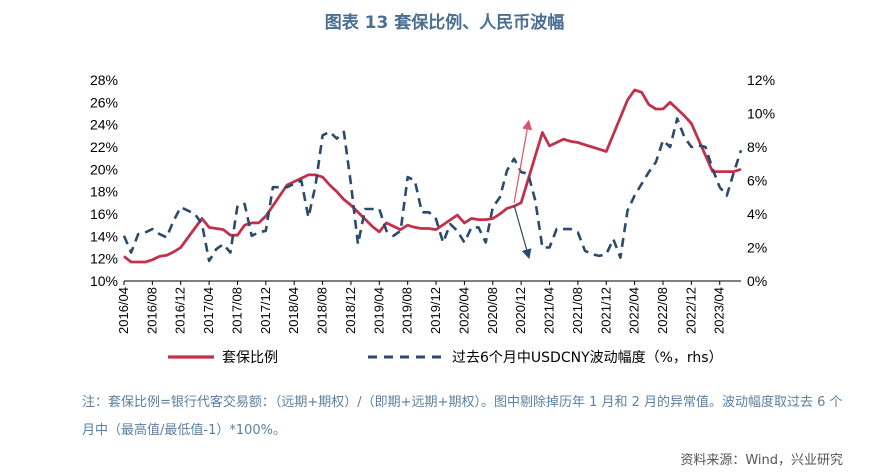  What do you see at coordinates (350, 310) in the screenshot?
I see `x-tick-label: 2018/12` at bounding box center [350, 310].